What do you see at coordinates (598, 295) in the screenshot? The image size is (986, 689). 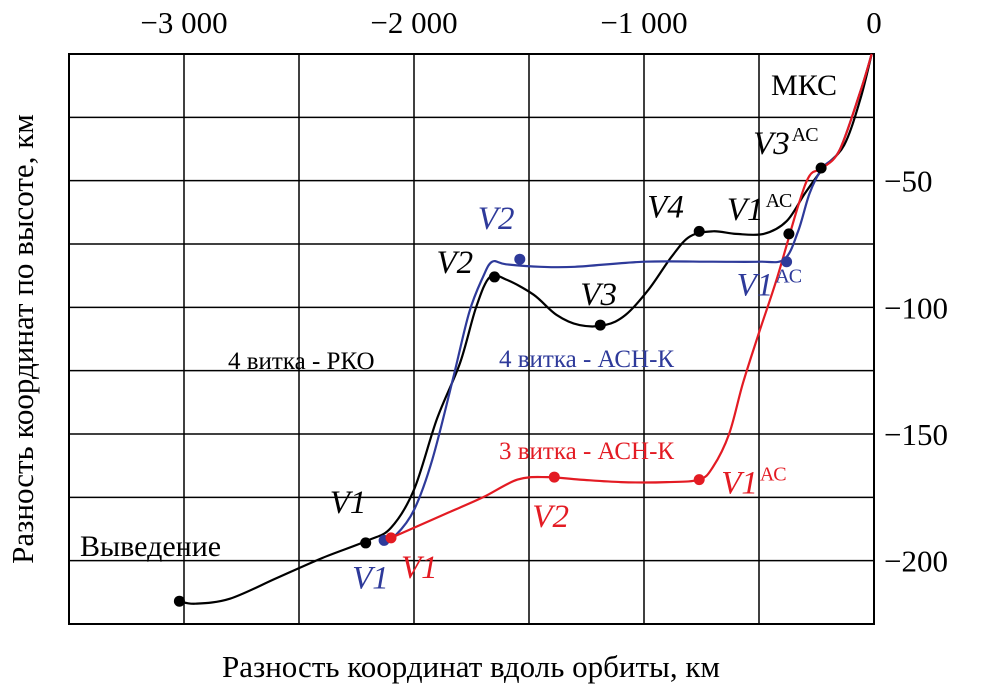 I see `data-point-label: V3` at bounding box center [598, 295].